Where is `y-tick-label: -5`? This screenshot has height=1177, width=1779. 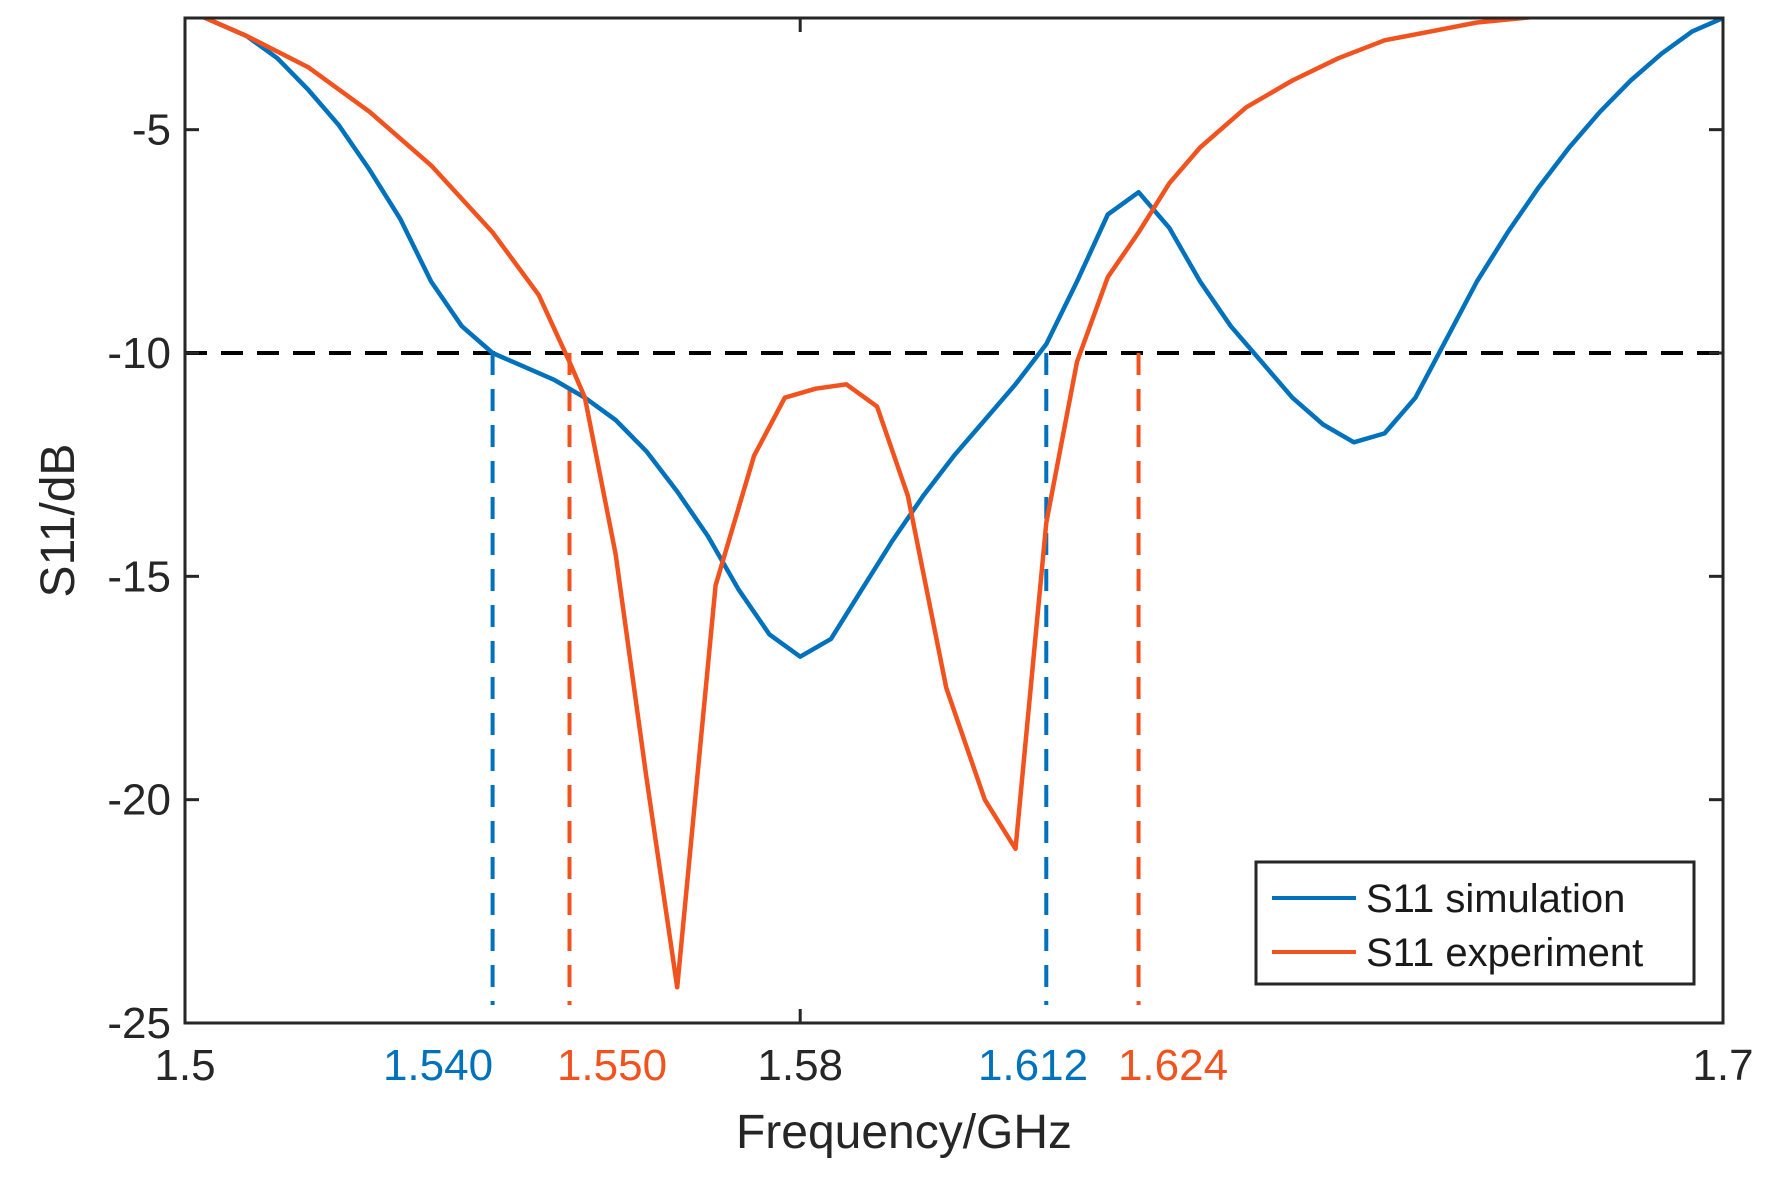
y-tick-label: -5 is located at coordinates (151, 130).